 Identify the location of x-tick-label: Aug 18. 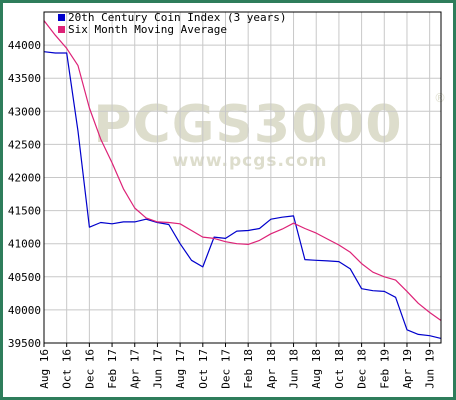
(316, 369).